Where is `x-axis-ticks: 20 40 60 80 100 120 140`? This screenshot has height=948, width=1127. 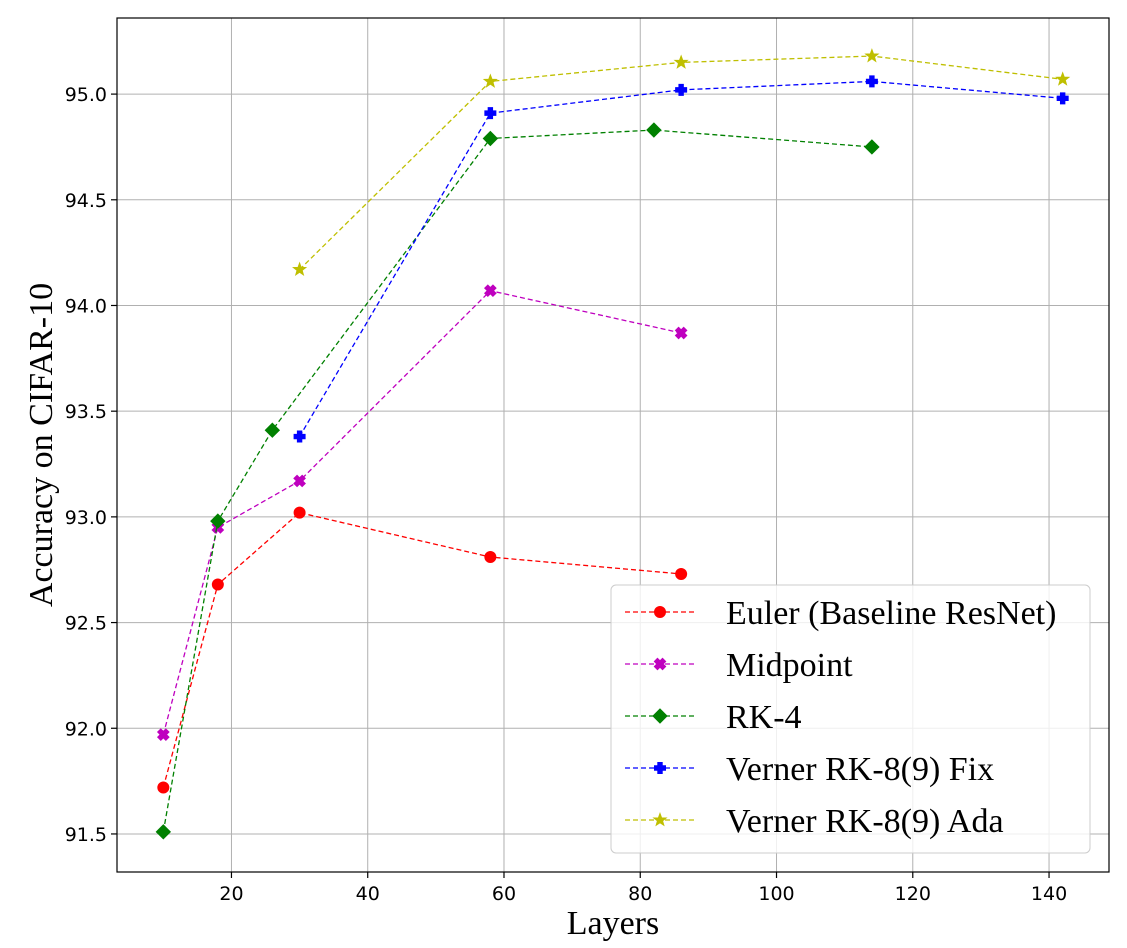 x-axis-ticks: 20 40 60 80 100 120 140 is located at coordinates (643, 888).